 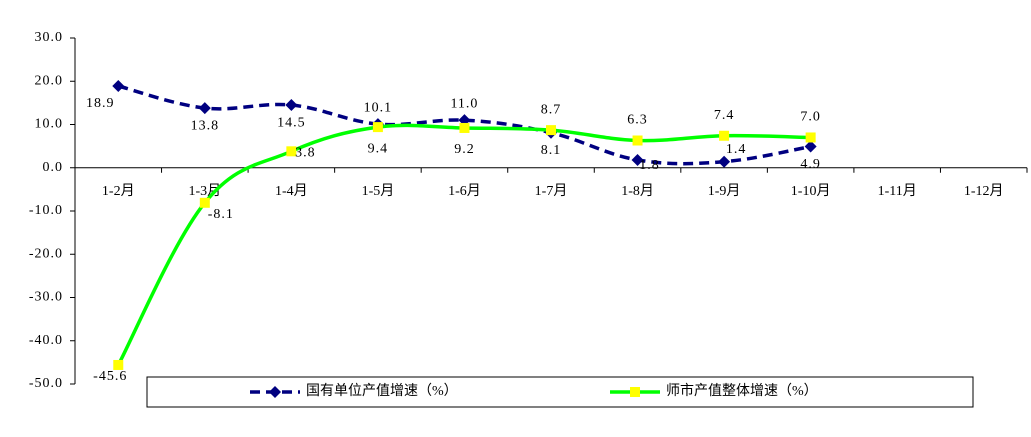 I want to click on data-label: 1.4, so click(x=736, y=149).